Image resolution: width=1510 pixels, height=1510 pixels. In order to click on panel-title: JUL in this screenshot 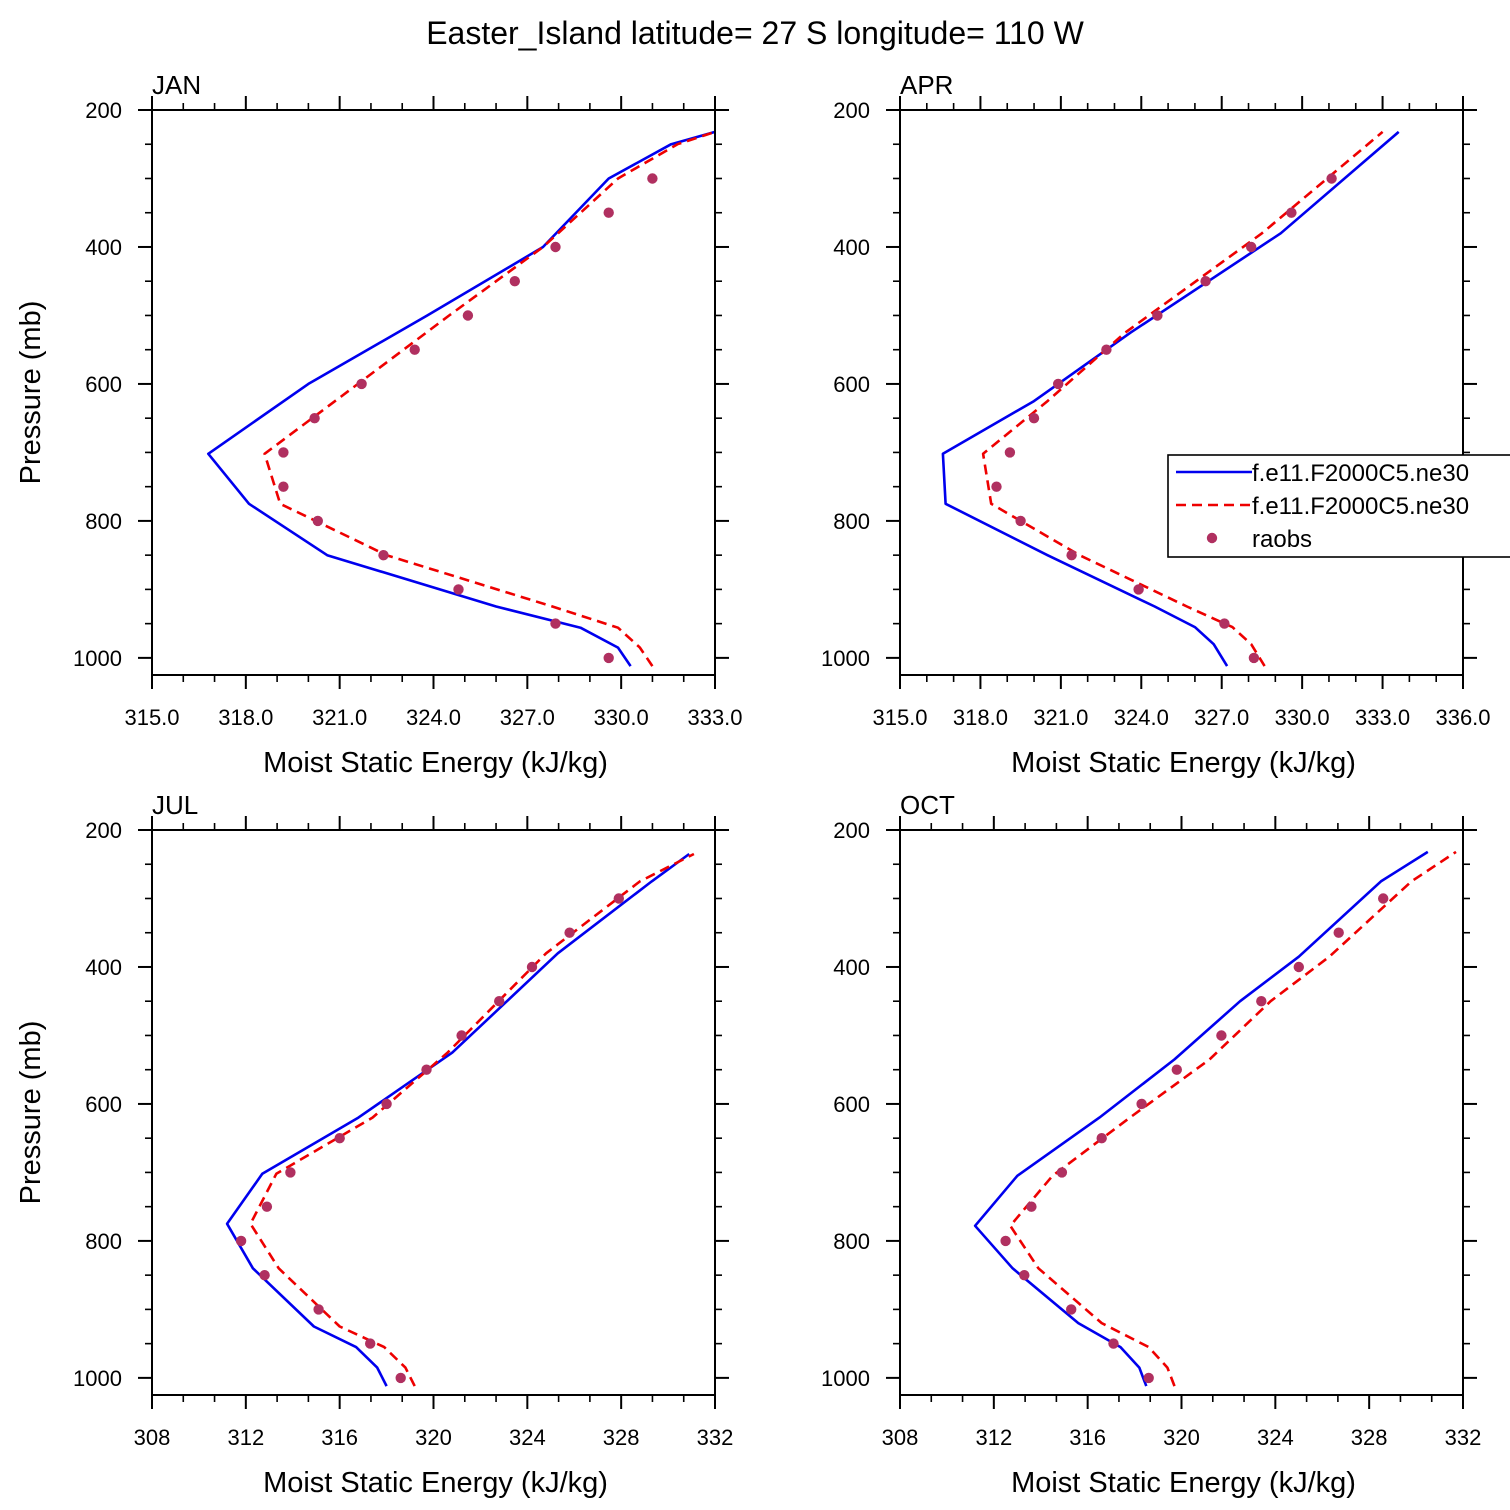, I will do `click(175, 805)`.